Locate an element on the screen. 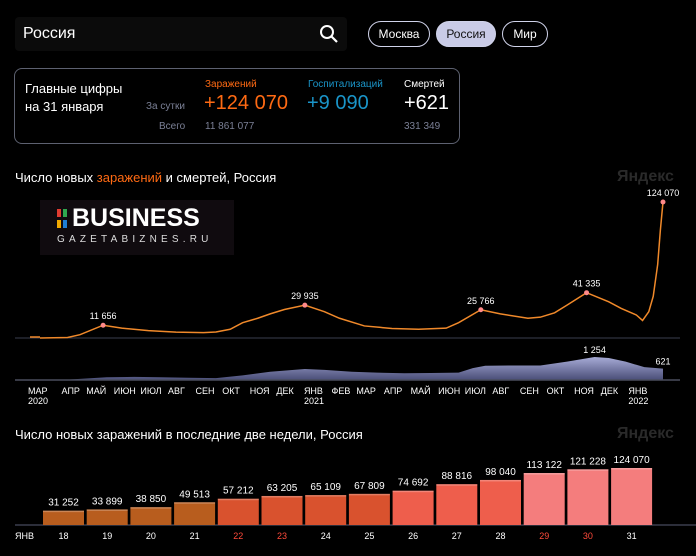  watermark-logo-icon is located at coordinates (62, 218).